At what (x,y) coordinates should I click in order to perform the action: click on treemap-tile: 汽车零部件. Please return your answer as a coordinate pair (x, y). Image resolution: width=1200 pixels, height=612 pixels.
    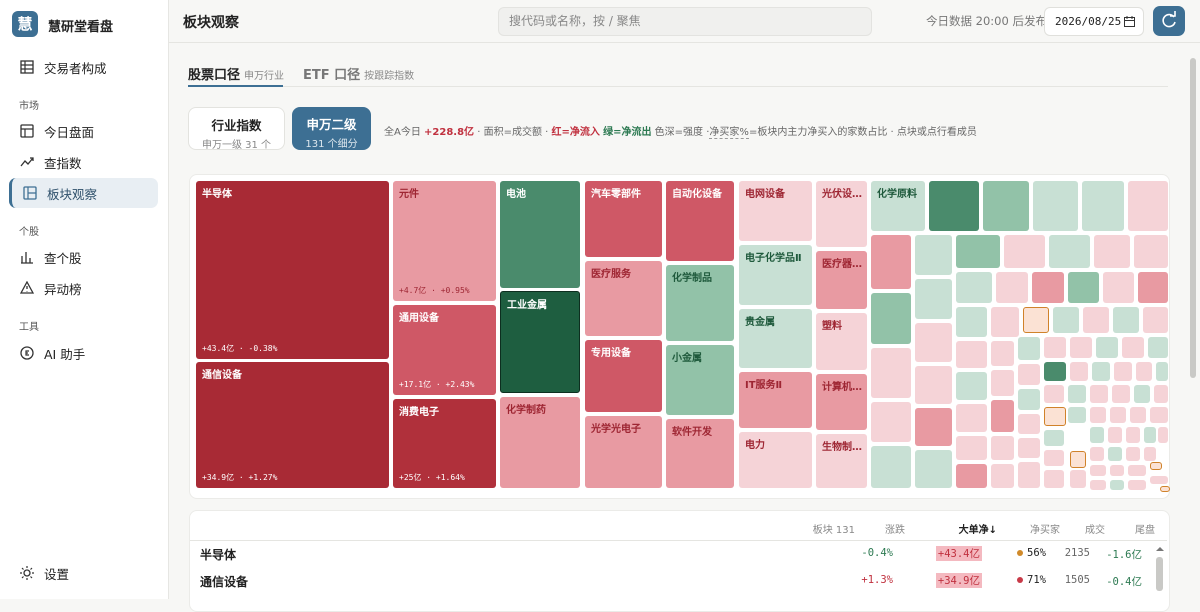
    Looking at the image, I should click on (623, 219).